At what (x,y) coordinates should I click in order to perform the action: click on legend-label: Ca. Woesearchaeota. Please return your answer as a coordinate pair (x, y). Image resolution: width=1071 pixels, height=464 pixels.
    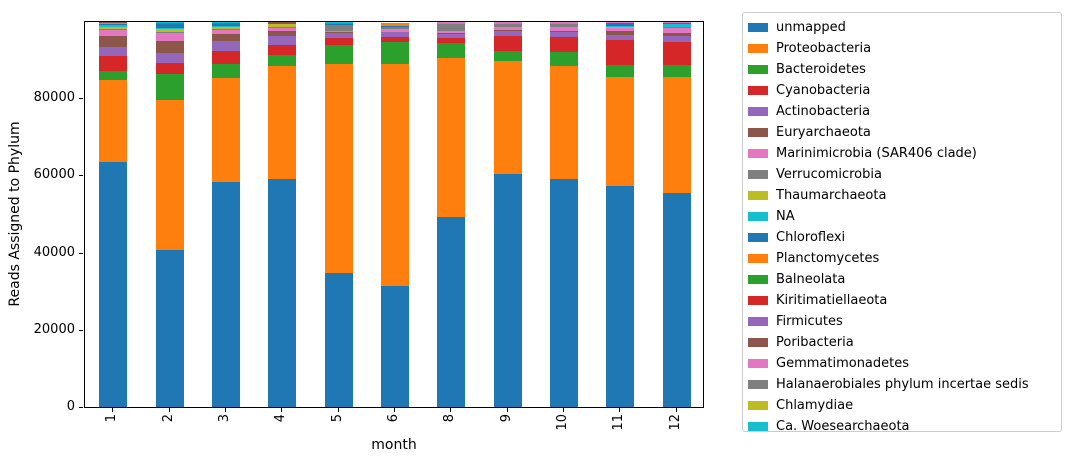
    Looking at the image, I should click on (843, 426).